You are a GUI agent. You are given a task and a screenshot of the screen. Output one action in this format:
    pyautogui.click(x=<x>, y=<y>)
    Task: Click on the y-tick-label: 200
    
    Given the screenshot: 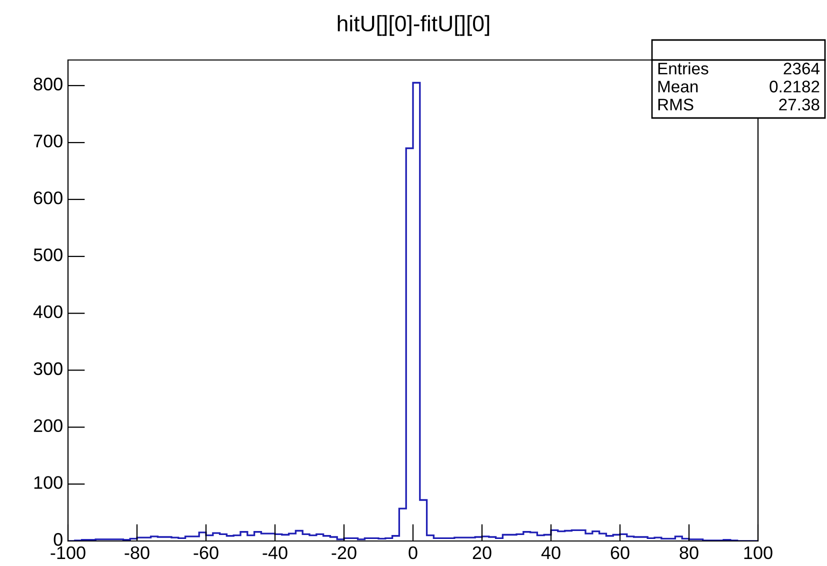 What is the action you would take?
    pyautogui.click(x=48, y=425)
    